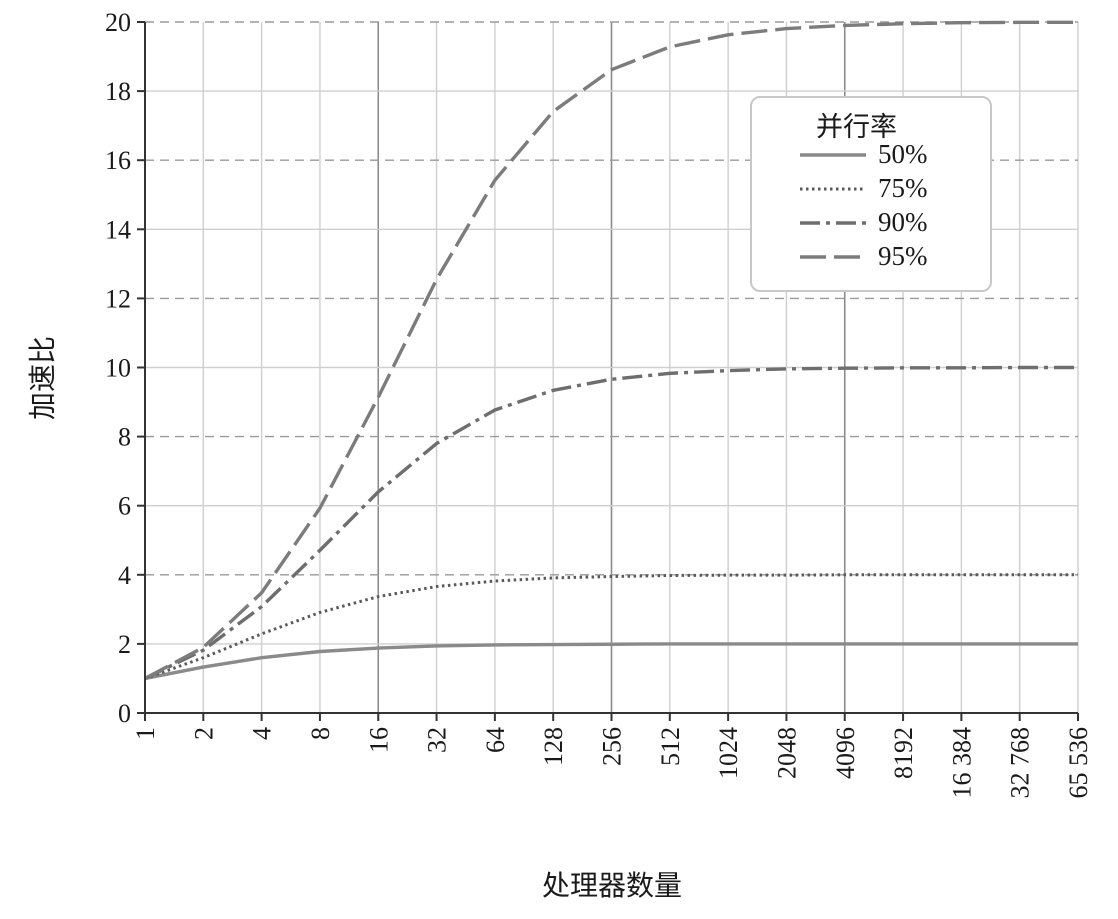 Image resolution: width=1118 pixels, height=919 pixels. What do you see at coordinates (262, 733) in the screenshot?
I see `x-tick-label: 4` at bounding box center [262, 733].